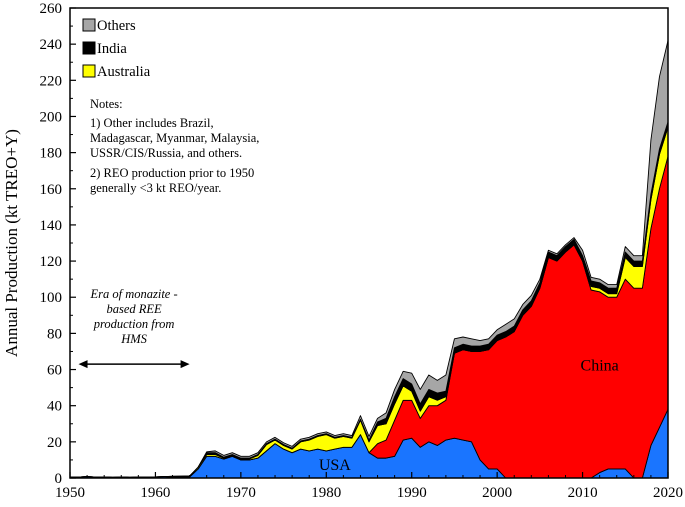 The height and width of the screenshot is (507, 685). I want to click on note-line: Notes:, so click(106, 104).